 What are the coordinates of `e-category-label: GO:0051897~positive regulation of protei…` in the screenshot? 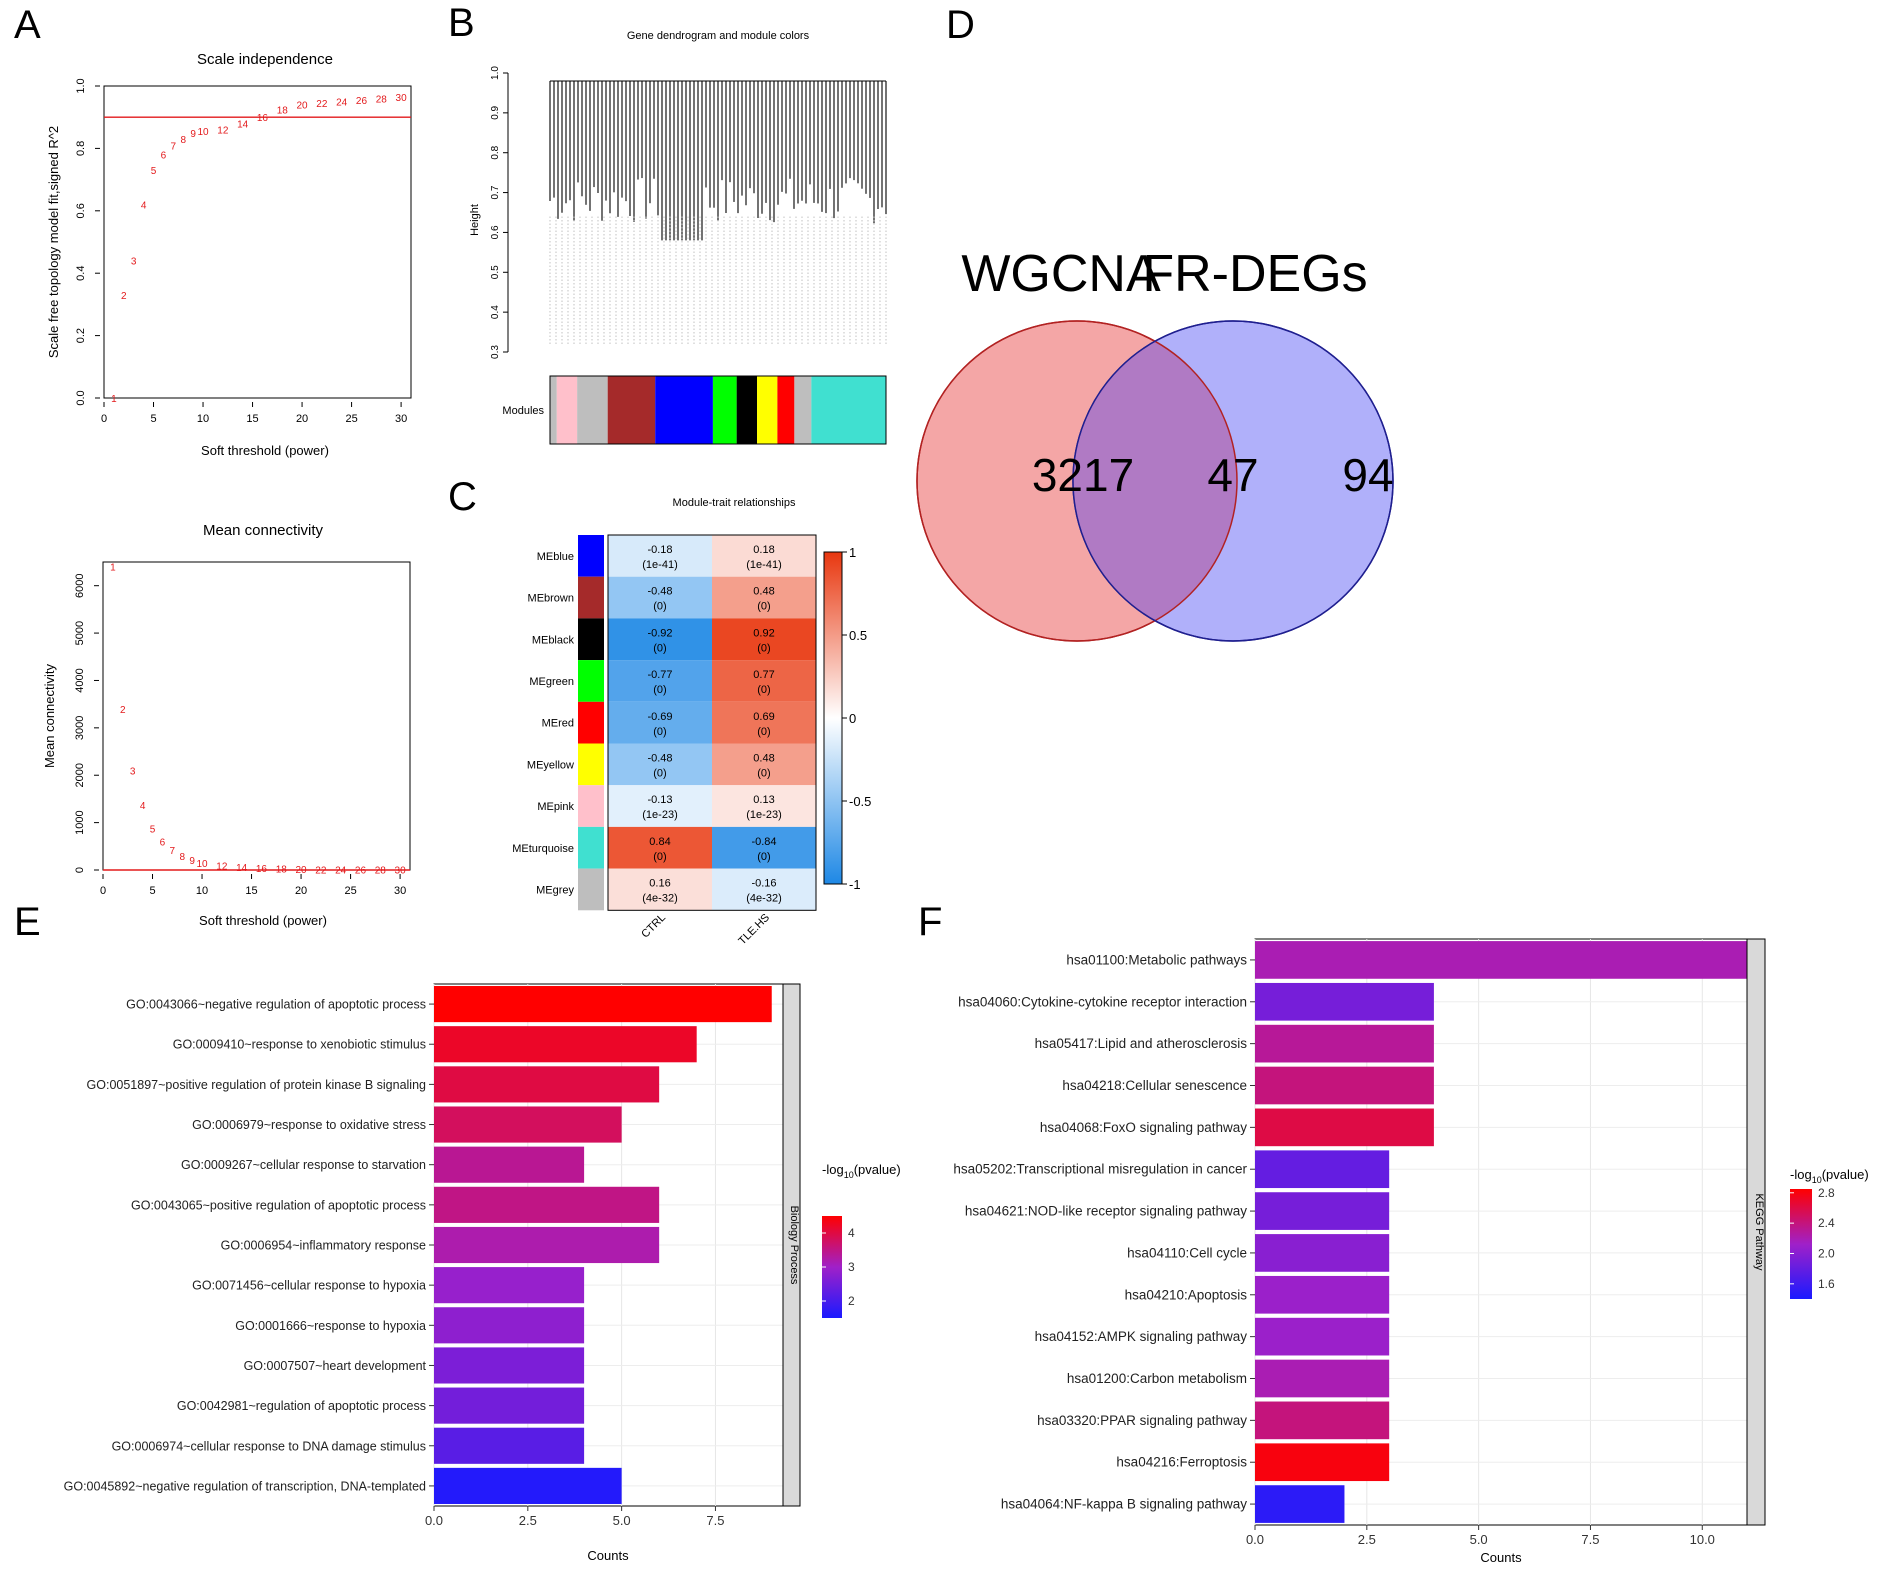 It's located at (257, 1085).